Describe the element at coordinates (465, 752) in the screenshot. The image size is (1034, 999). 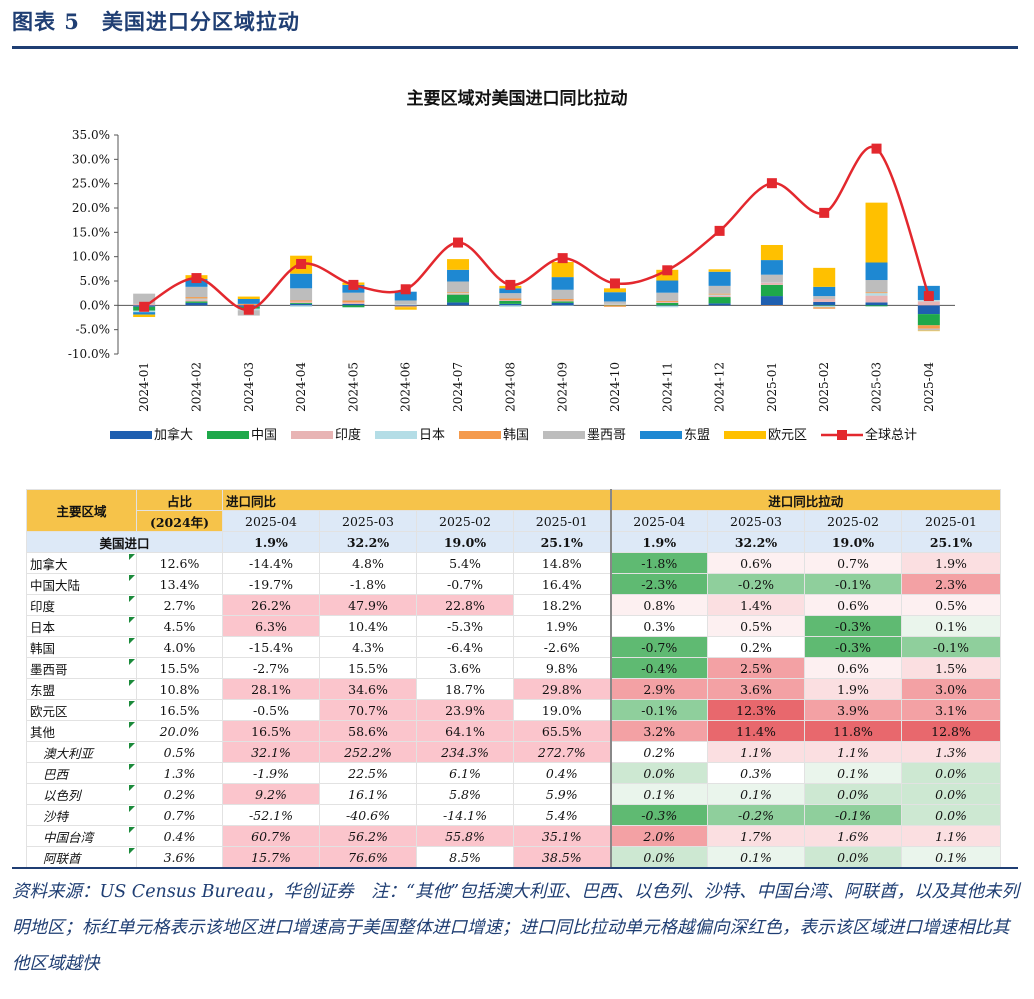
I see `yoy-cell: 234.3%` at that location.